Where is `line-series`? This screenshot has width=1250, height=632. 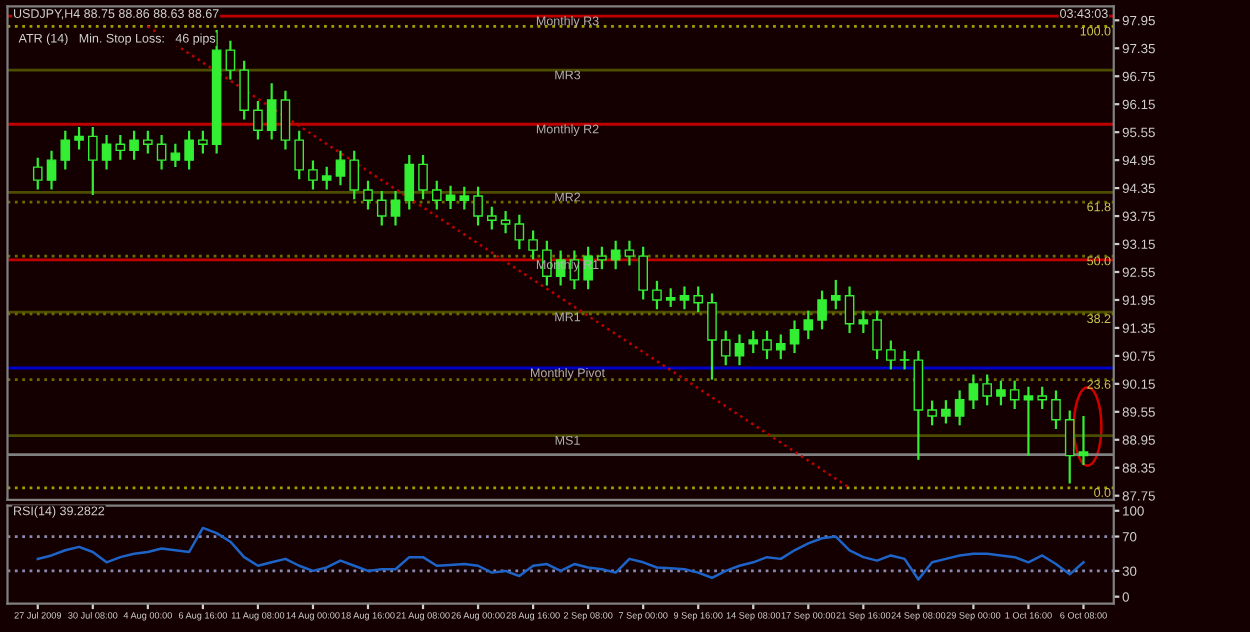
line-series is located at coordinates (560, 553).